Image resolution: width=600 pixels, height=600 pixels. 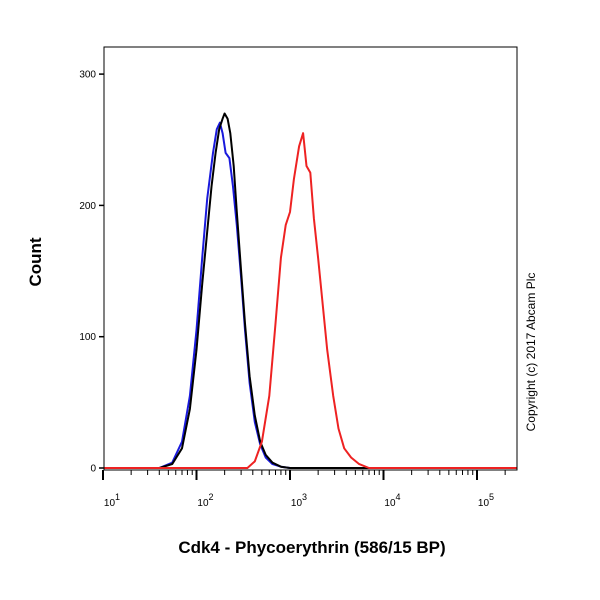 What do you see at coordinates (87, 206) in the screenshot?
I see `y-tick-label: 200` at bounding box center [87, 206].